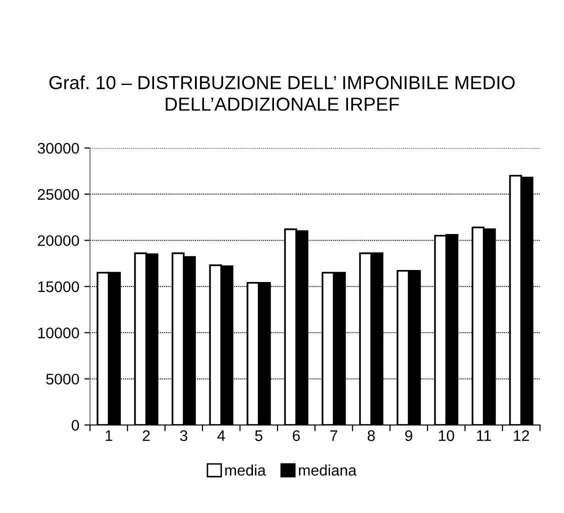 Image resolution: width=564 pixels, height=513 pixels. What do you see at coordinates (58, 286) in the screenshot?
I see `y-tick-label: 15000` at bounding box center [58, 286].